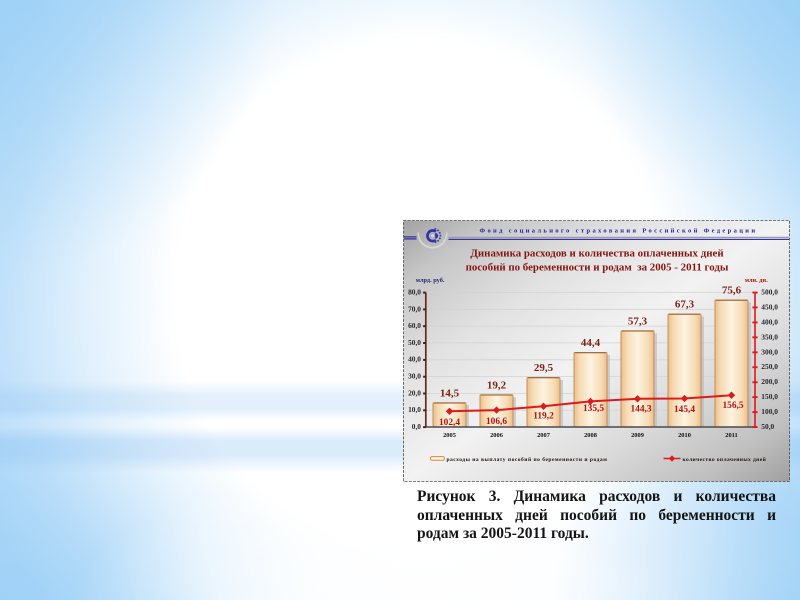  Describe the element at coordinates (732, 406) in the screenshot. I see `svg-text: 156,5` at that location.